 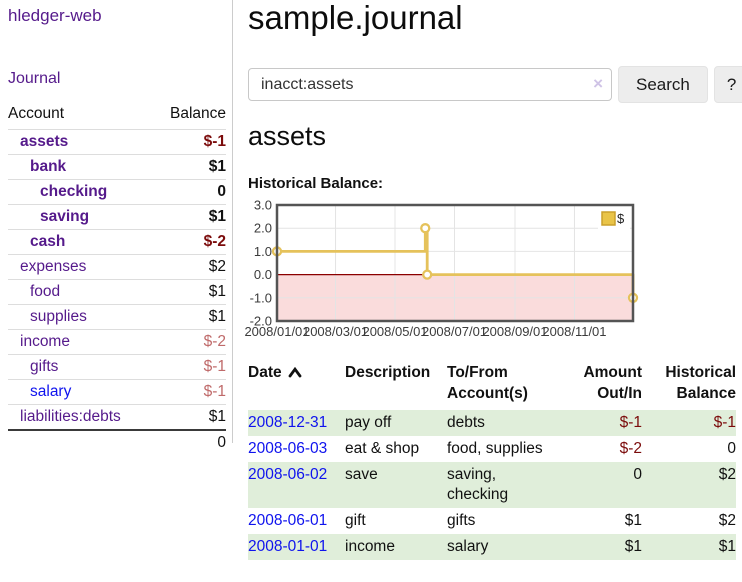 I want to click on transaction-amount: 0, so click(x=637, y=474).